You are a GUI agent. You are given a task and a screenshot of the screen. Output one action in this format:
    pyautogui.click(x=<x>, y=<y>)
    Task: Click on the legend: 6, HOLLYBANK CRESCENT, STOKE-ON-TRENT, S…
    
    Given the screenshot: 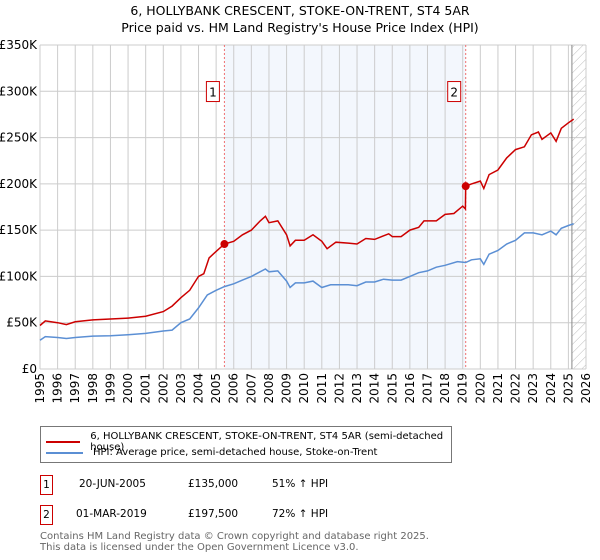 What is the action you would take?
    pyautogui.click(x=246, y=444)
    